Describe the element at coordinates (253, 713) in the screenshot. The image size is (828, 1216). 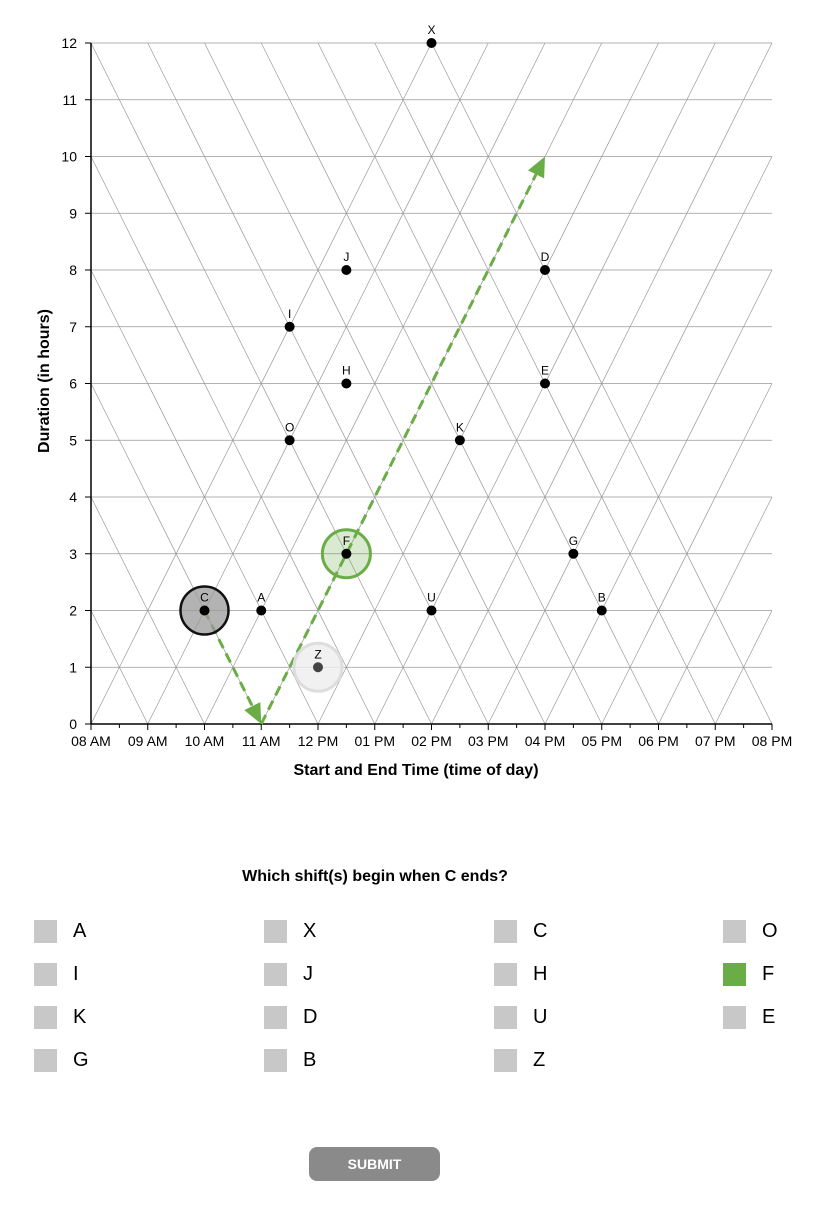
I see `arrow-head` at that location.